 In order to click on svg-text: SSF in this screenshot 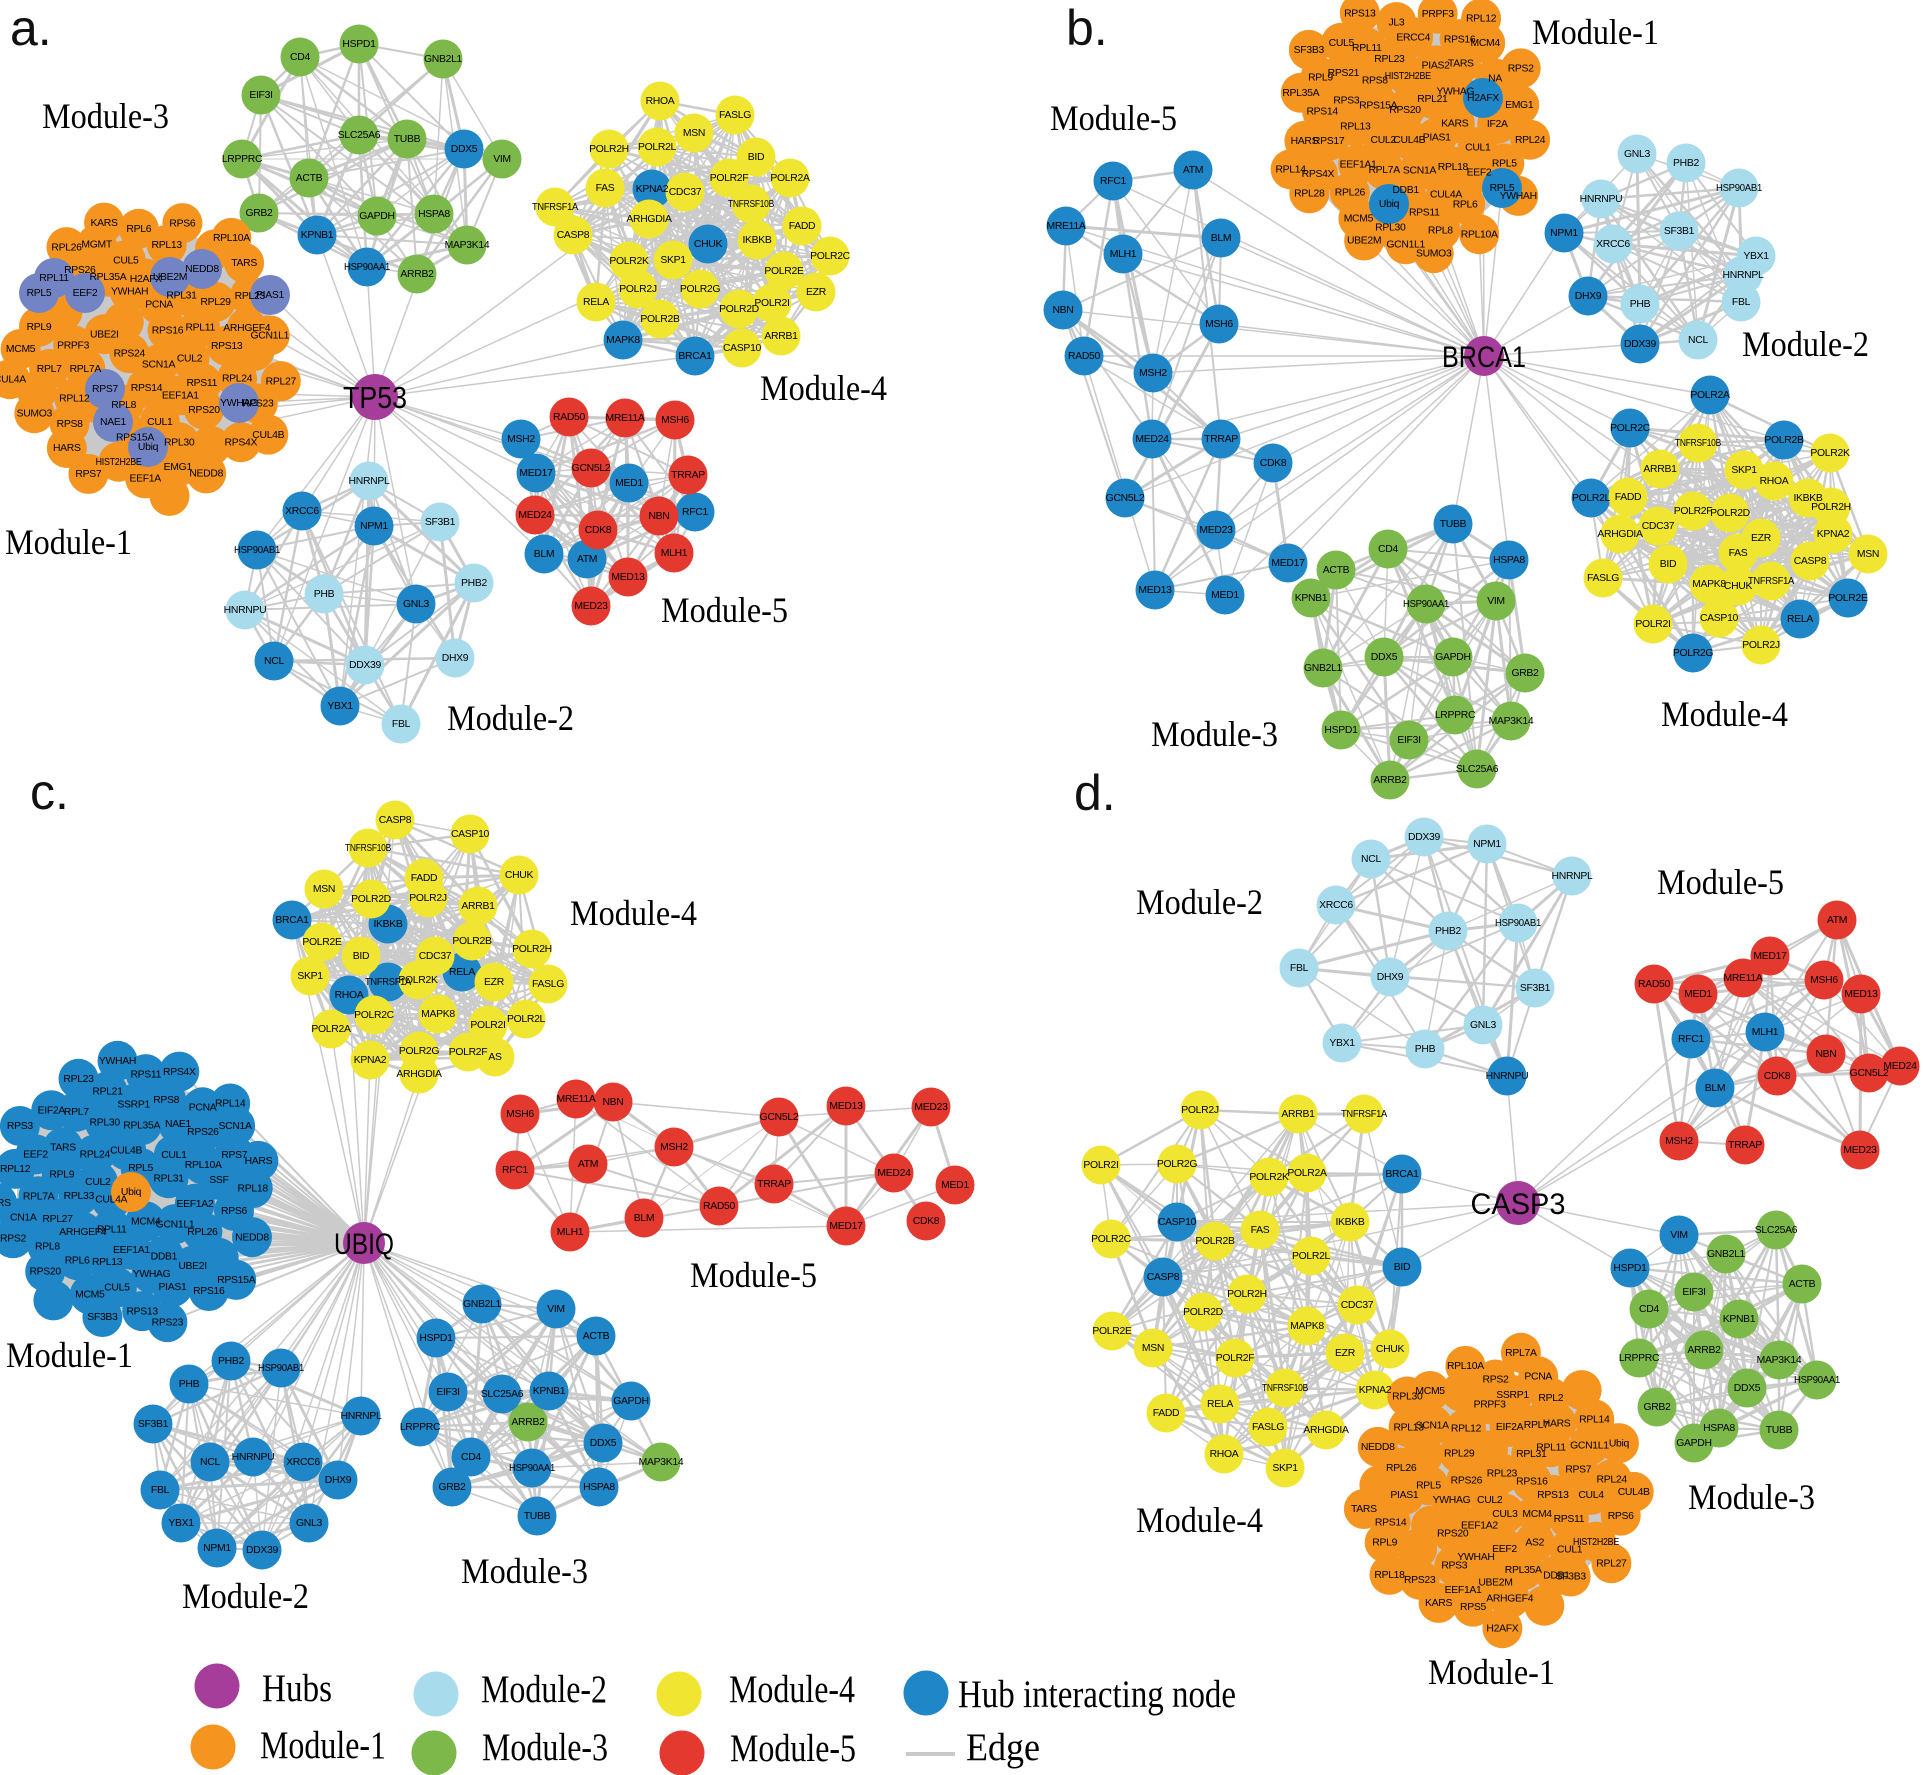, I will do `click(218, 1180)`.